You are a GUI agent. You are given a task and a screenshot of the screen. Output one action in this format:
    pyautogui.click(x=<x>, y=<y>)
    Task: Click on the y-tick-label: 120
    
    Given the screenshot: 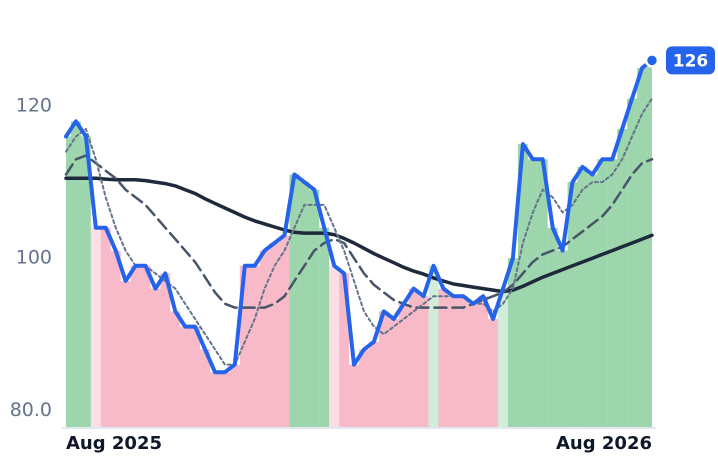 What is the action you would take?
    pyautogui.click(x=34, y=106)
    